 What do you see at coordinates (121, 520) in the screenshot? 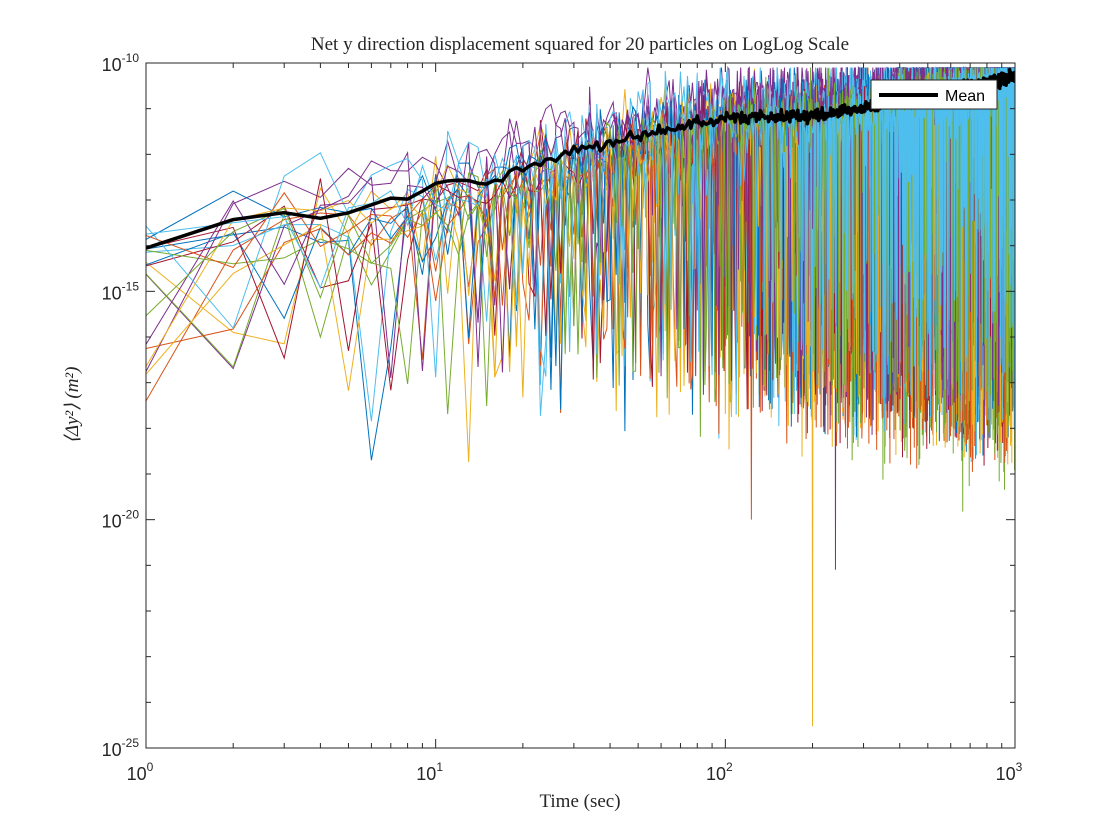
I see `y-tick-label: 10-20` at bounding box center [121, 520].